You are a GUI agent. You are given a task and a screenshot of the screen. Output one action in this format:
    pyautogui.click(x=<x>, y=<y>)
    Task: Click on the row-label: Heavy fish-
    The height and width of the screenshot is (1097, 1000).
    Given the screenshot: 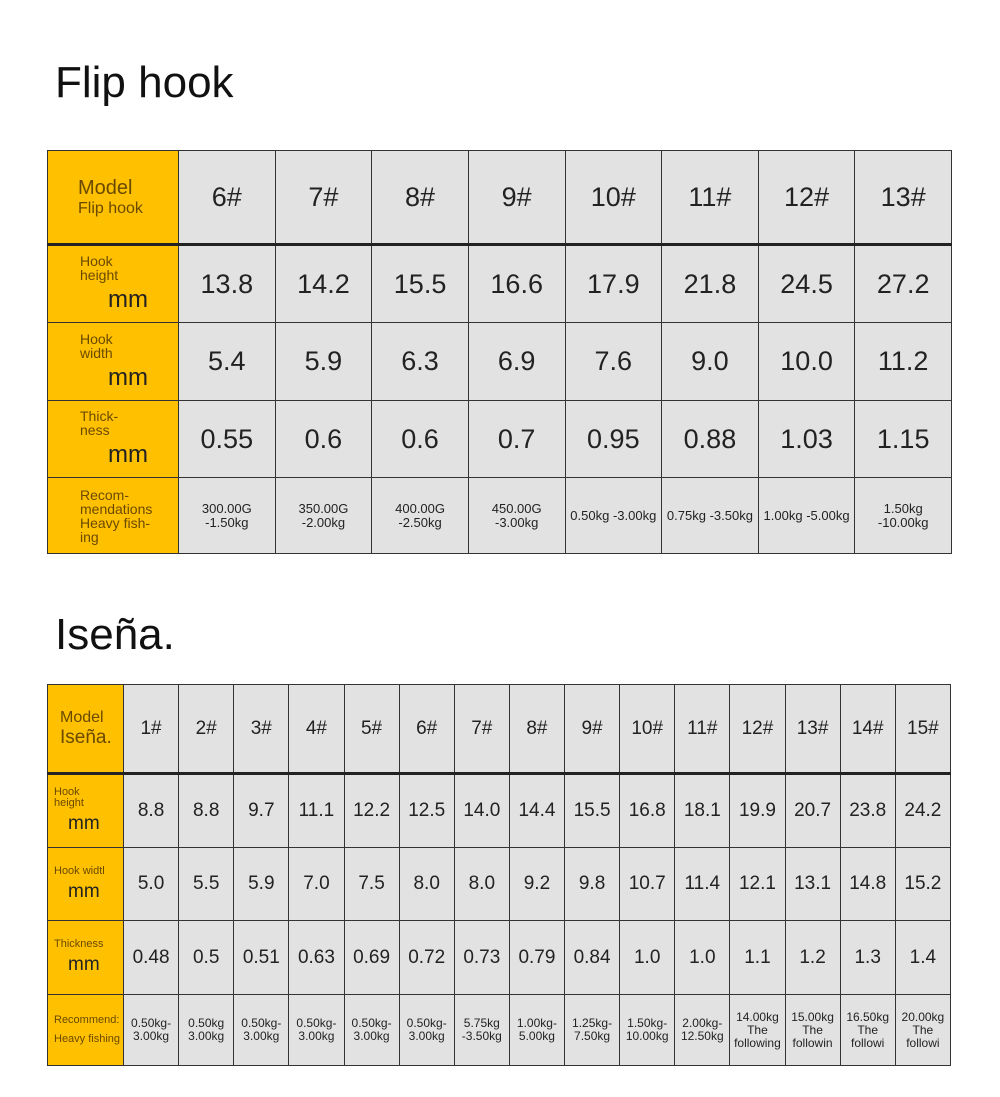 What is the action you would take?
    pyautogui.click(x=115, y=522)
    